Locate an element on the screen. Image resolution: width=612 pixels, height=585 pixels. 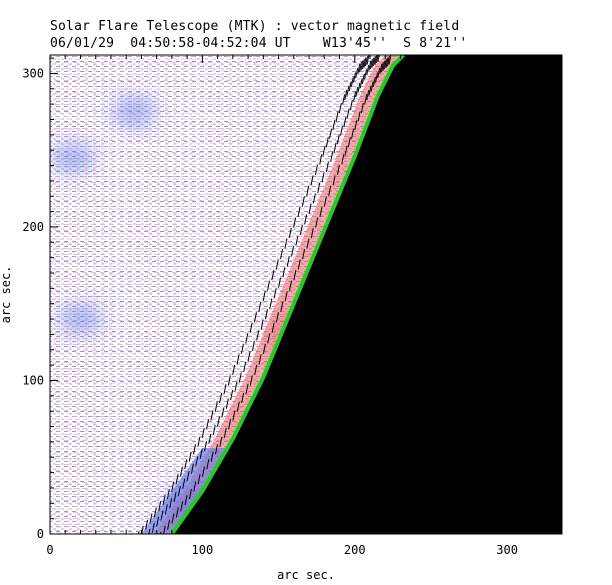
y-tick-label: 300 is located at coordinates (33, 73).